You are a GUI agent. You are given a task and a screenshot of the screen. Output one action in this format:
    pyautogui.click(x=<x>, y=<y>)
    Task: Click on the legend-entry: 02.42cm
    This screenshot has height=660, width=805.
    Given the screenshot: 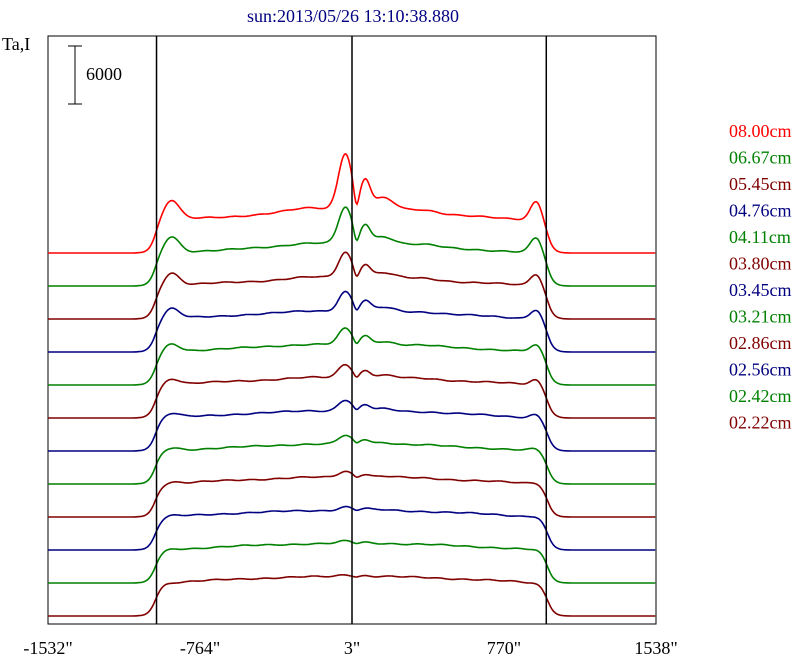 What is the action you would take?
    pyautogui.click(x=760, y=396)
    